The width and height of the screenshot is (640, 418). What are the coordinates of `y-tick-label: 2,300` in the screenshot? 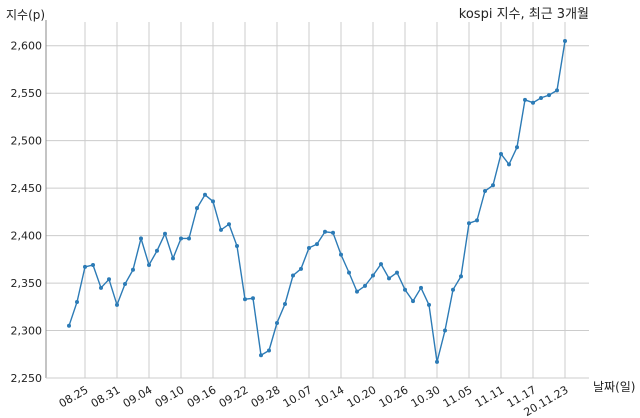 It's located at (27, 331).